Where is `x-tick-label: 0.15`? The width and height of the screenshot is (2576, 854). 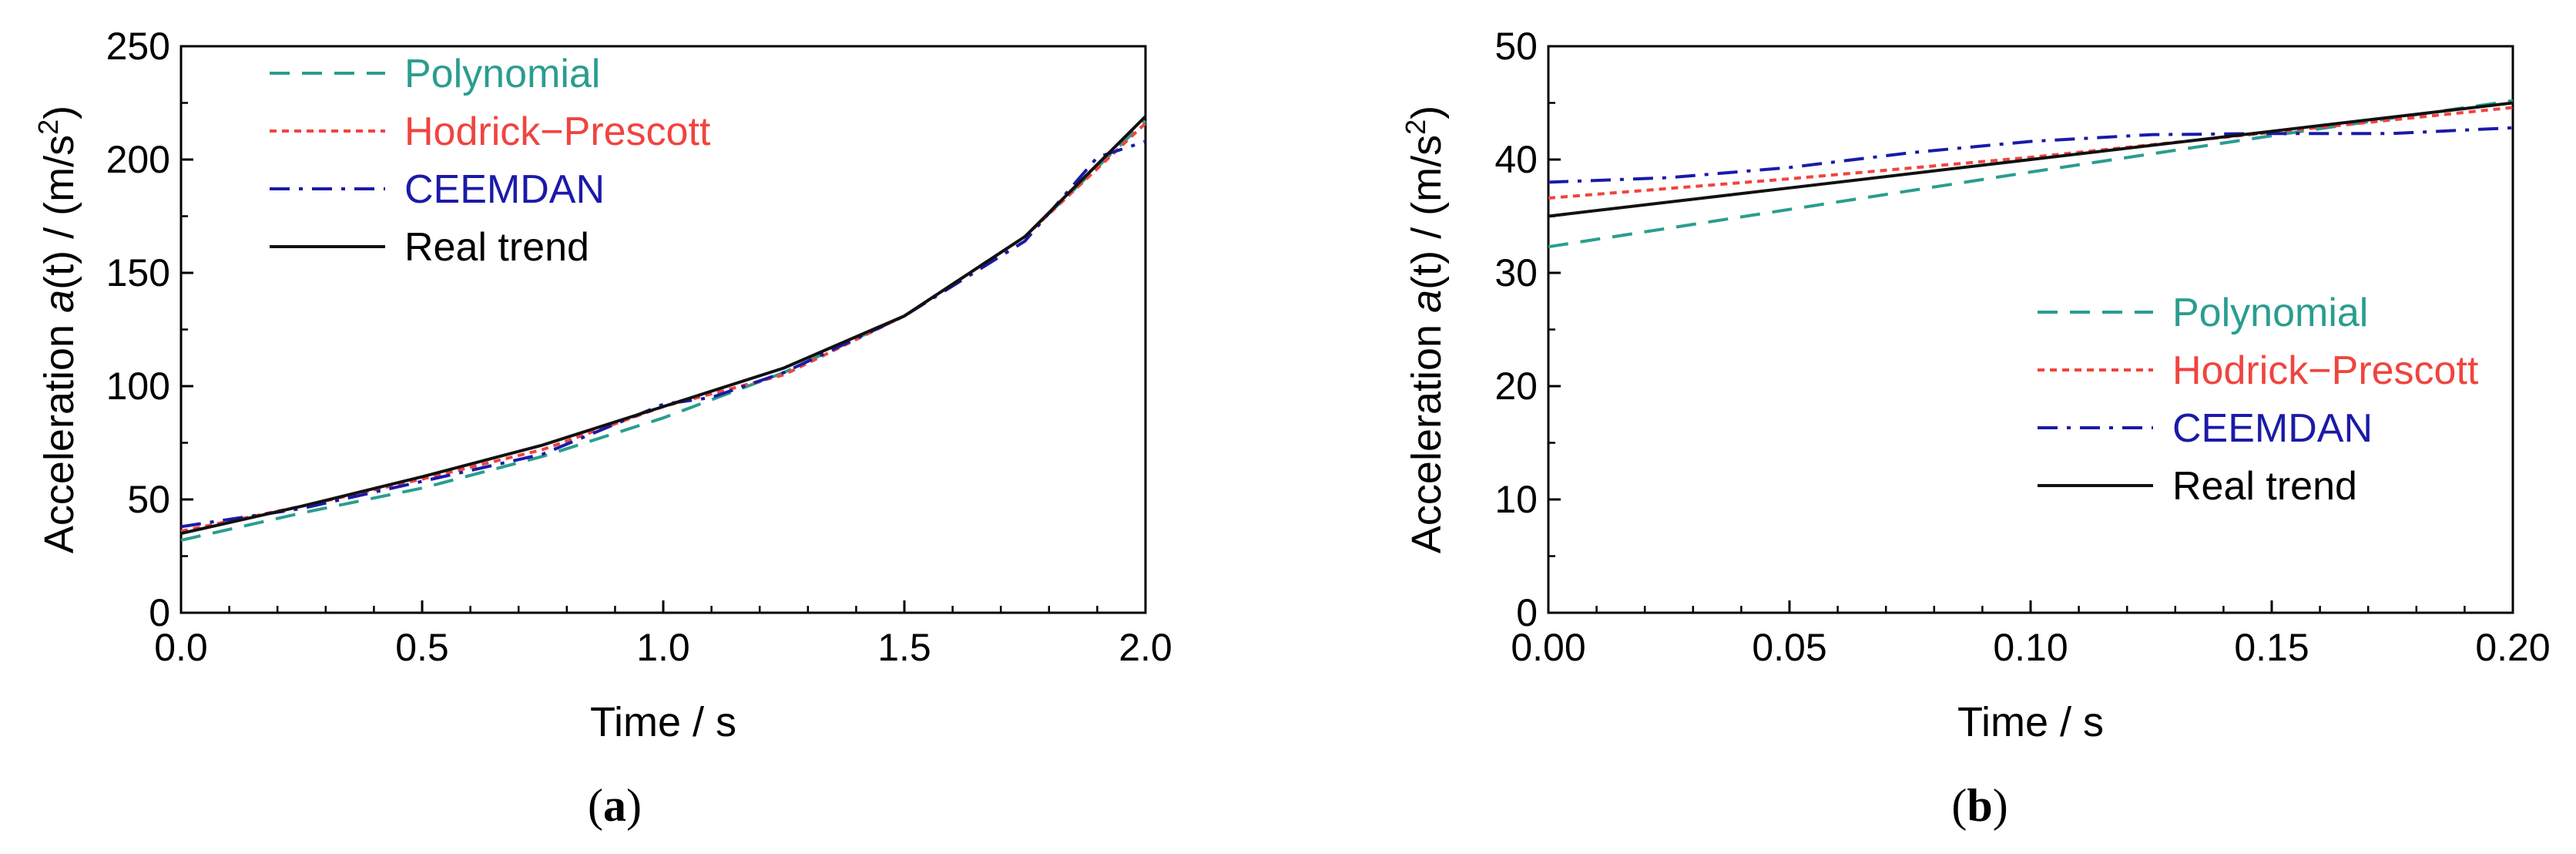 x-tick-label: 0.15 is located at coordinates (2271, 647).